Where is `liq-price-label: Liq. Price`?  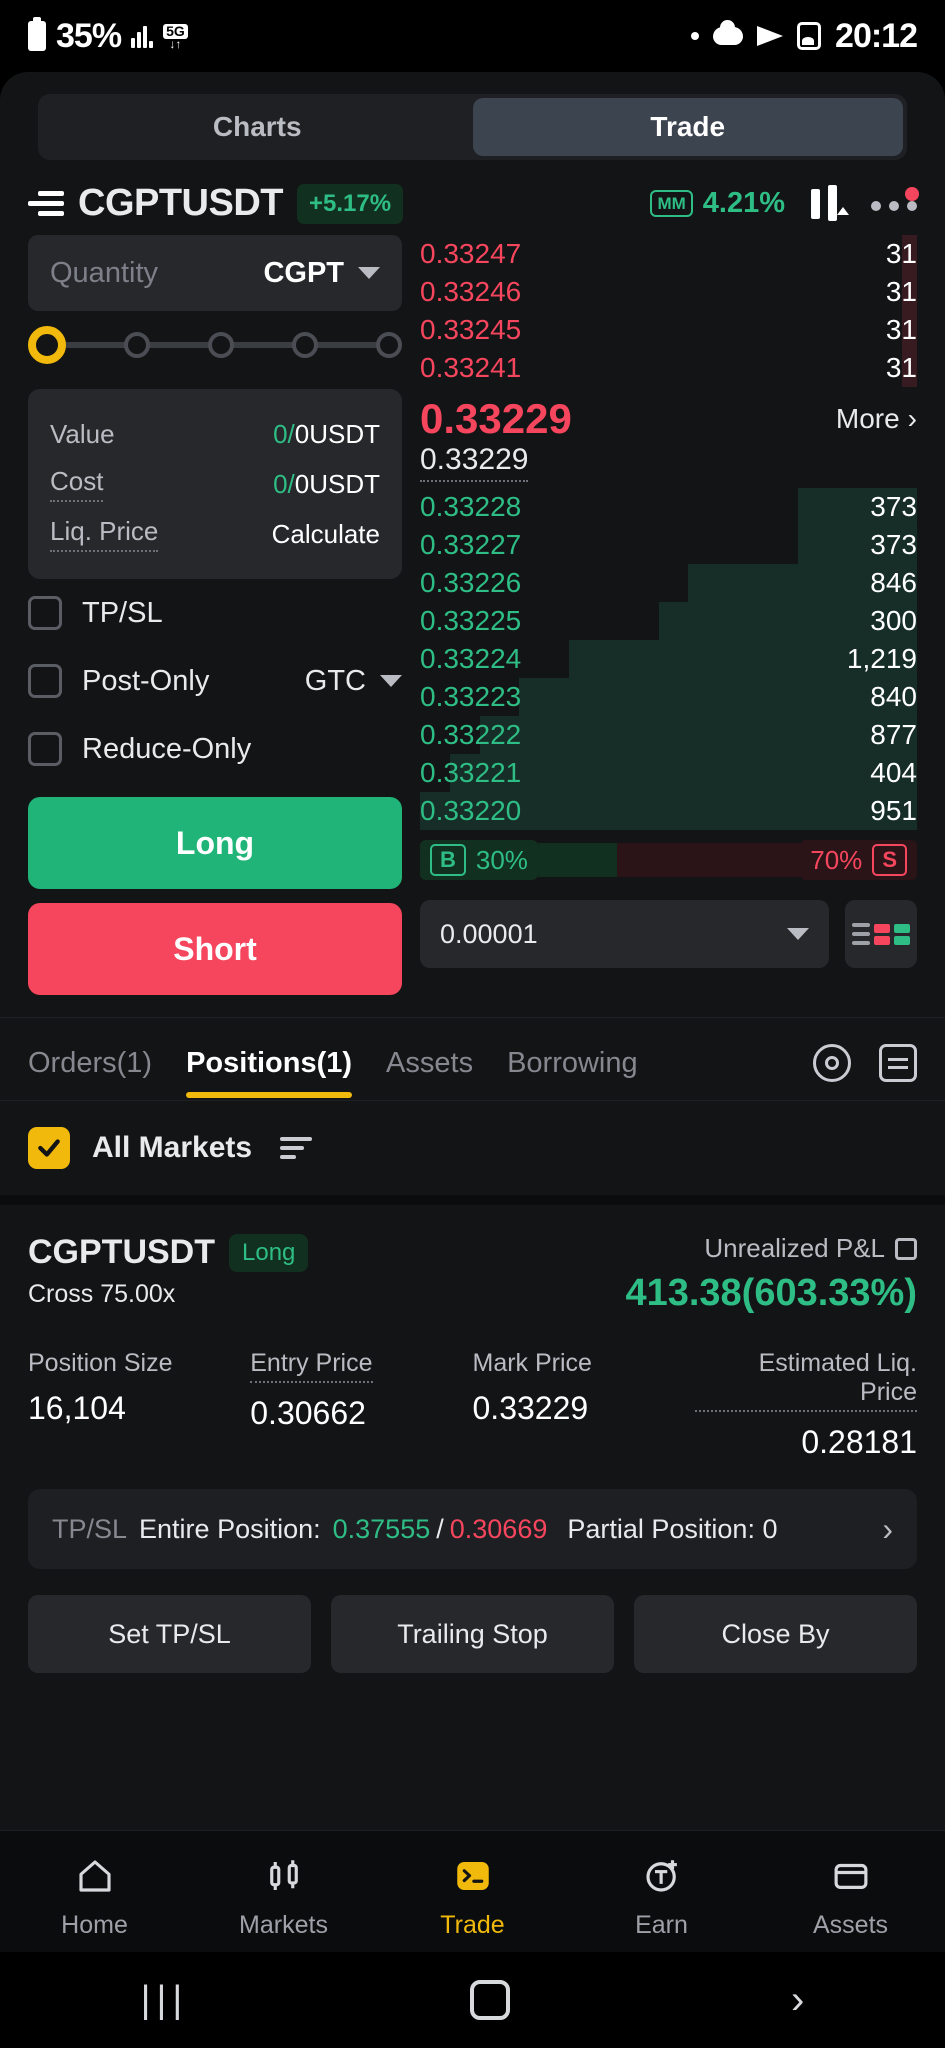 liq-price-label: Liq. Price is located at coordinates (104, 534).